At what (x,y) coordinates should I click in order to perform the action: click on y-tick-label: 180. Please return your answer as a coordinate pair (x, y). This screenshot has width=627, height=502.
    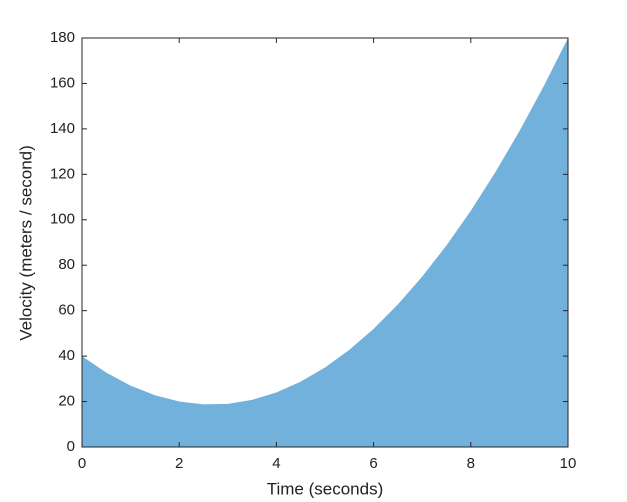
    Looking at the image, I should click on (62, 37).